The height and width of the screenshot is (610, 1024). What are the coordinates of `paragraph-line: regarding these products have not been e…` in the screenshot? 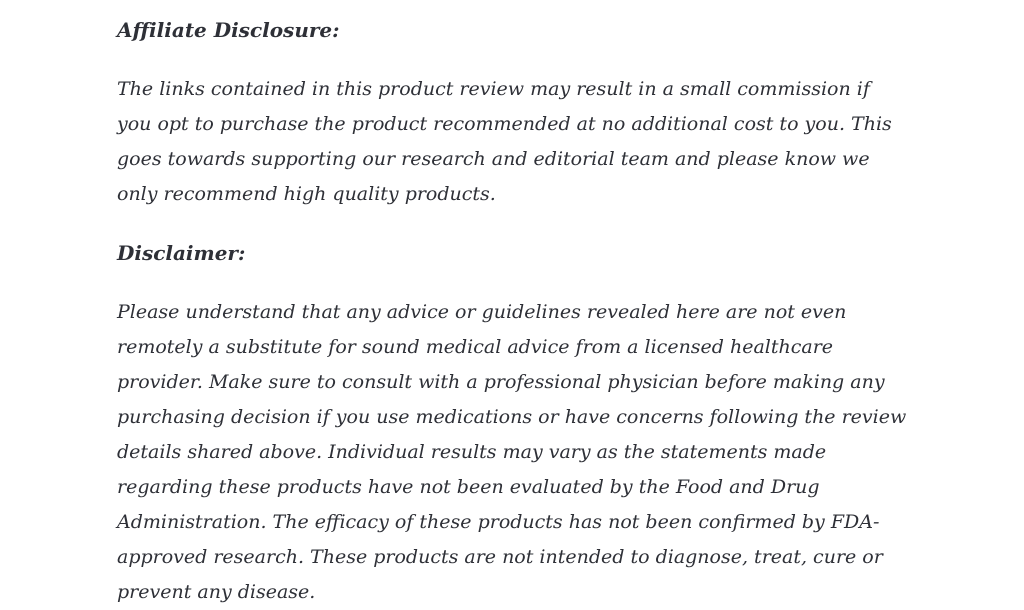 It's located at (468, 487).